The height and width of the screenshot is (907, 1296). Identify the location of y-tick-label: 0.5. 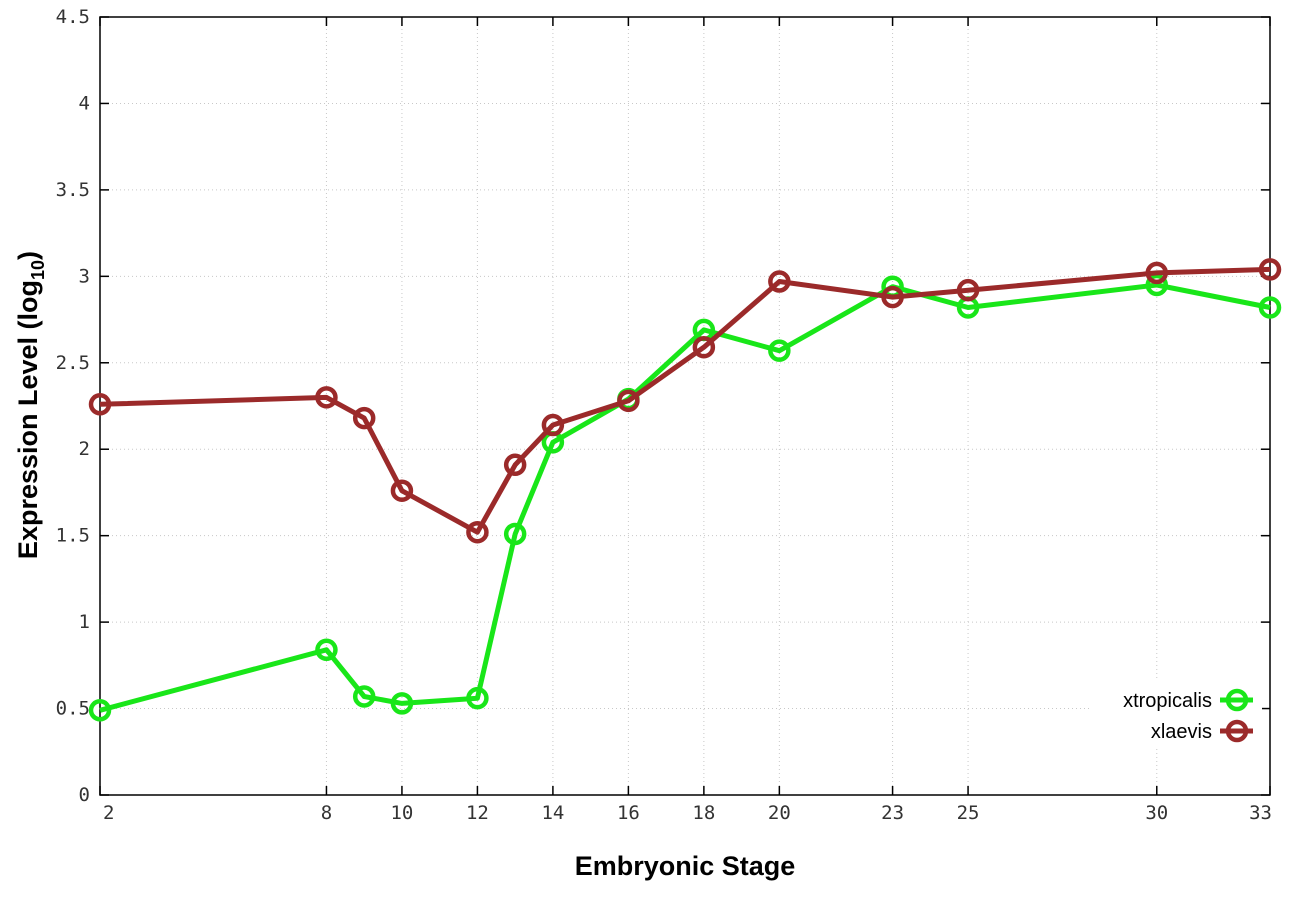
(73, 709).